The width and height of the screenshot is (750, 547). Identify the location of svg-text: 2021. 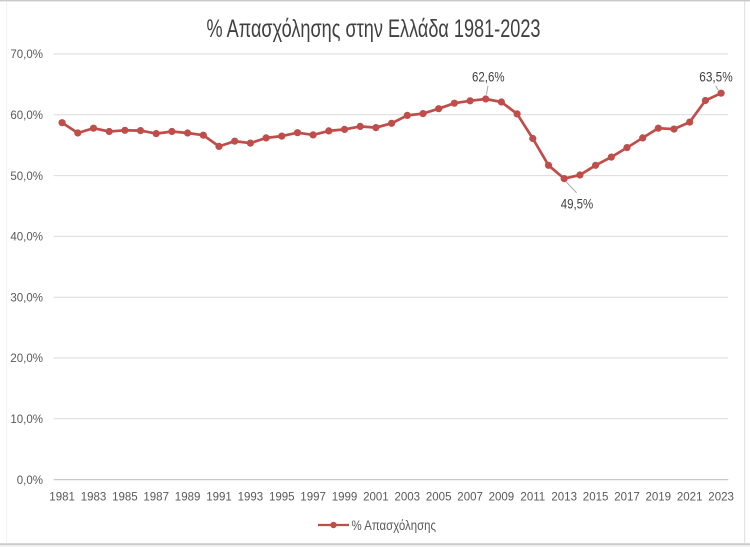
(690, 497).